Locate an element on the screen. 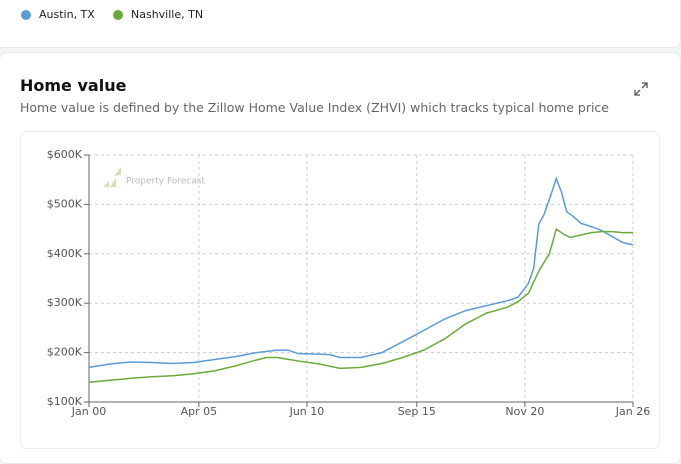 This screenshot has width=681, height=464. x-tick-label: Jan 26 is located at coordinates (632, 411).